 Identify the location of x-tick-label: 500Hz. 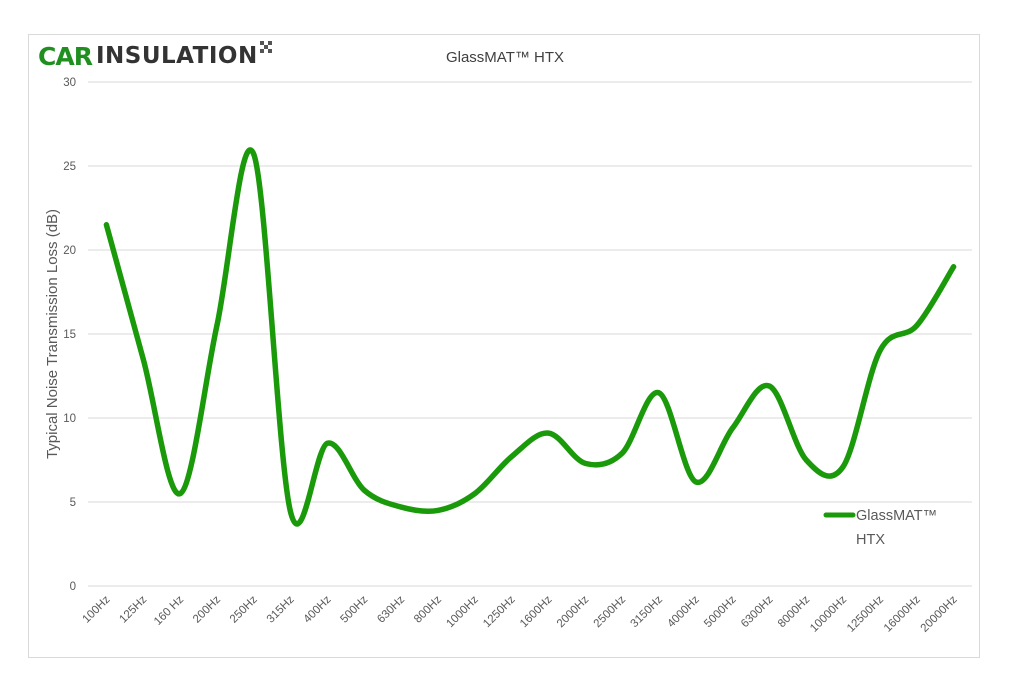
(354, 609).